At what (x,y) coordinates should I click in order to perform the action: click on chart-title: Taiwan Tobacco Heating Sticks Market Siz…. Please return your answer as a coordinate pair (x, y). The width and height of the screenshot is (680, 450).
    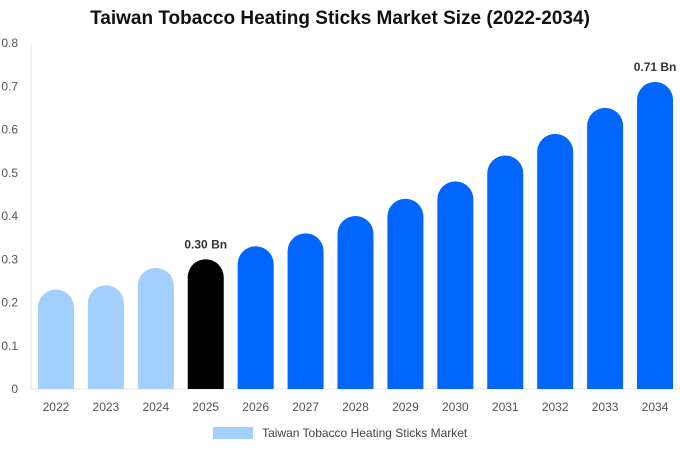
    Looking at the image, I should click on (340, 18).